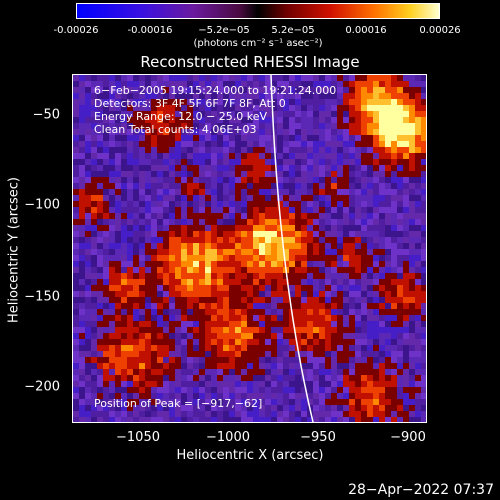  What do you see at coordinates (42, 205) in the screenshot?
I see `y-tick: −100` at bounding box center [42, 205].